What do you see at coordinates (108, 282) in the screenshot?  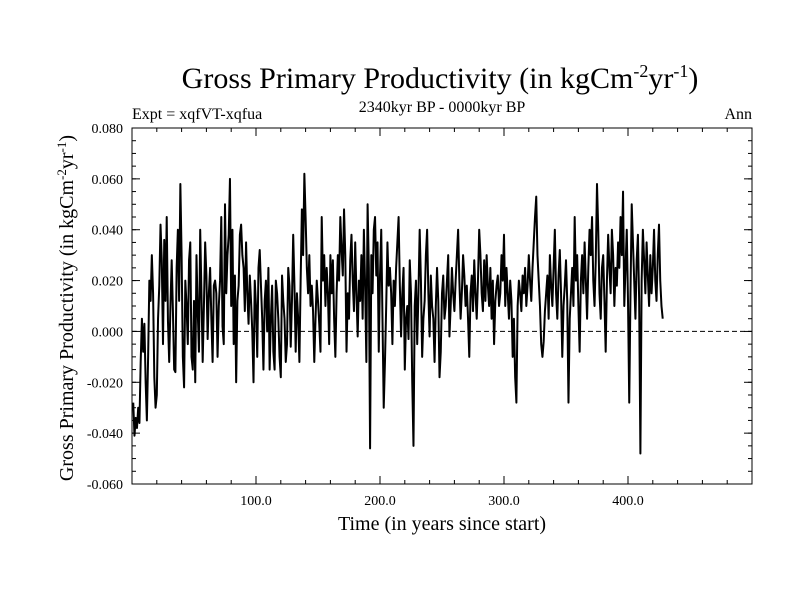 I see `y-tick-label: 0.020` at bounding box center [108, 282].